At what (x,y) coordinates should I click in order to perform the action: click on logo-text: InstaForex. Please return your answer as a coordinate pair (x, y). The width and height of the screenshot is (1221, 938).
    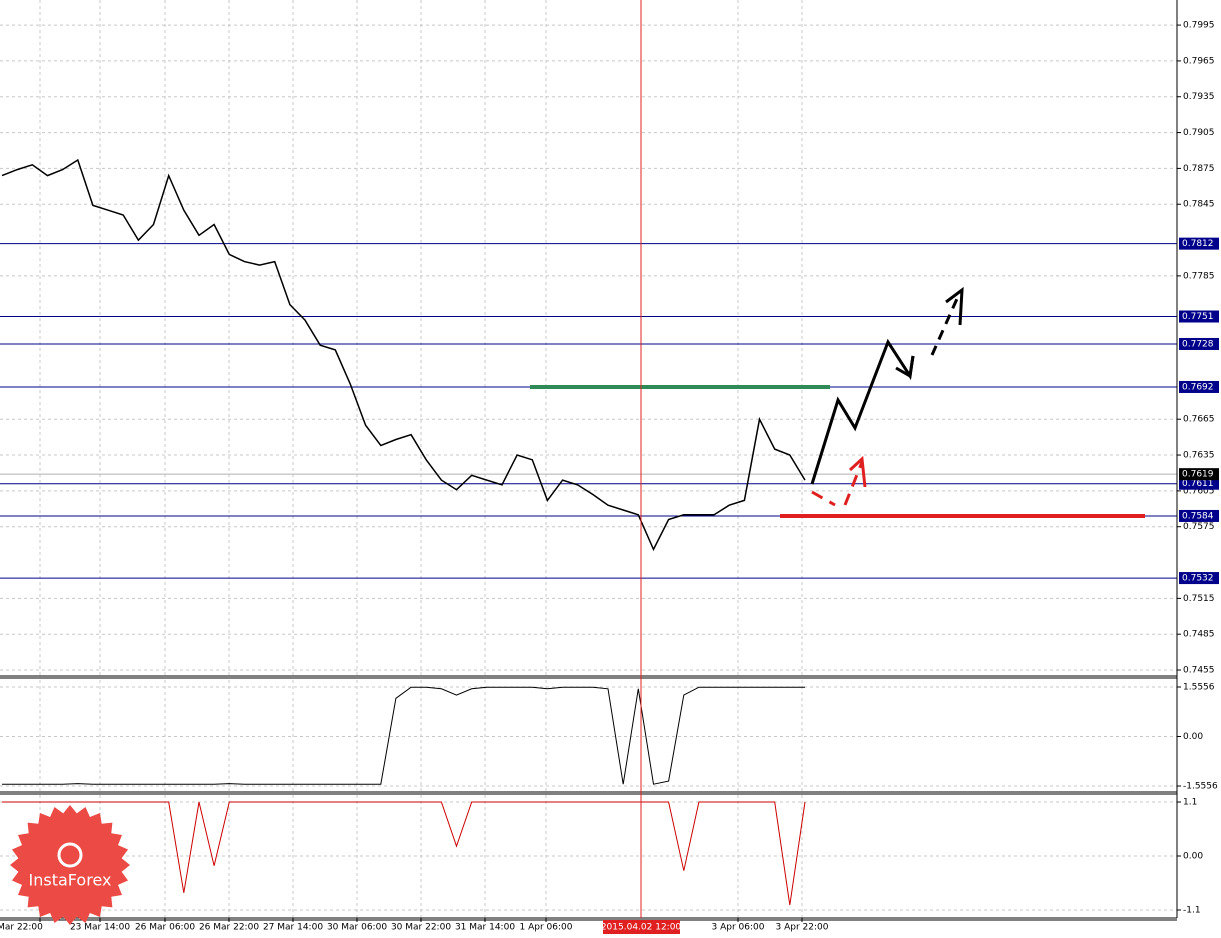
    Looking at the image, I should click on (70, 880).